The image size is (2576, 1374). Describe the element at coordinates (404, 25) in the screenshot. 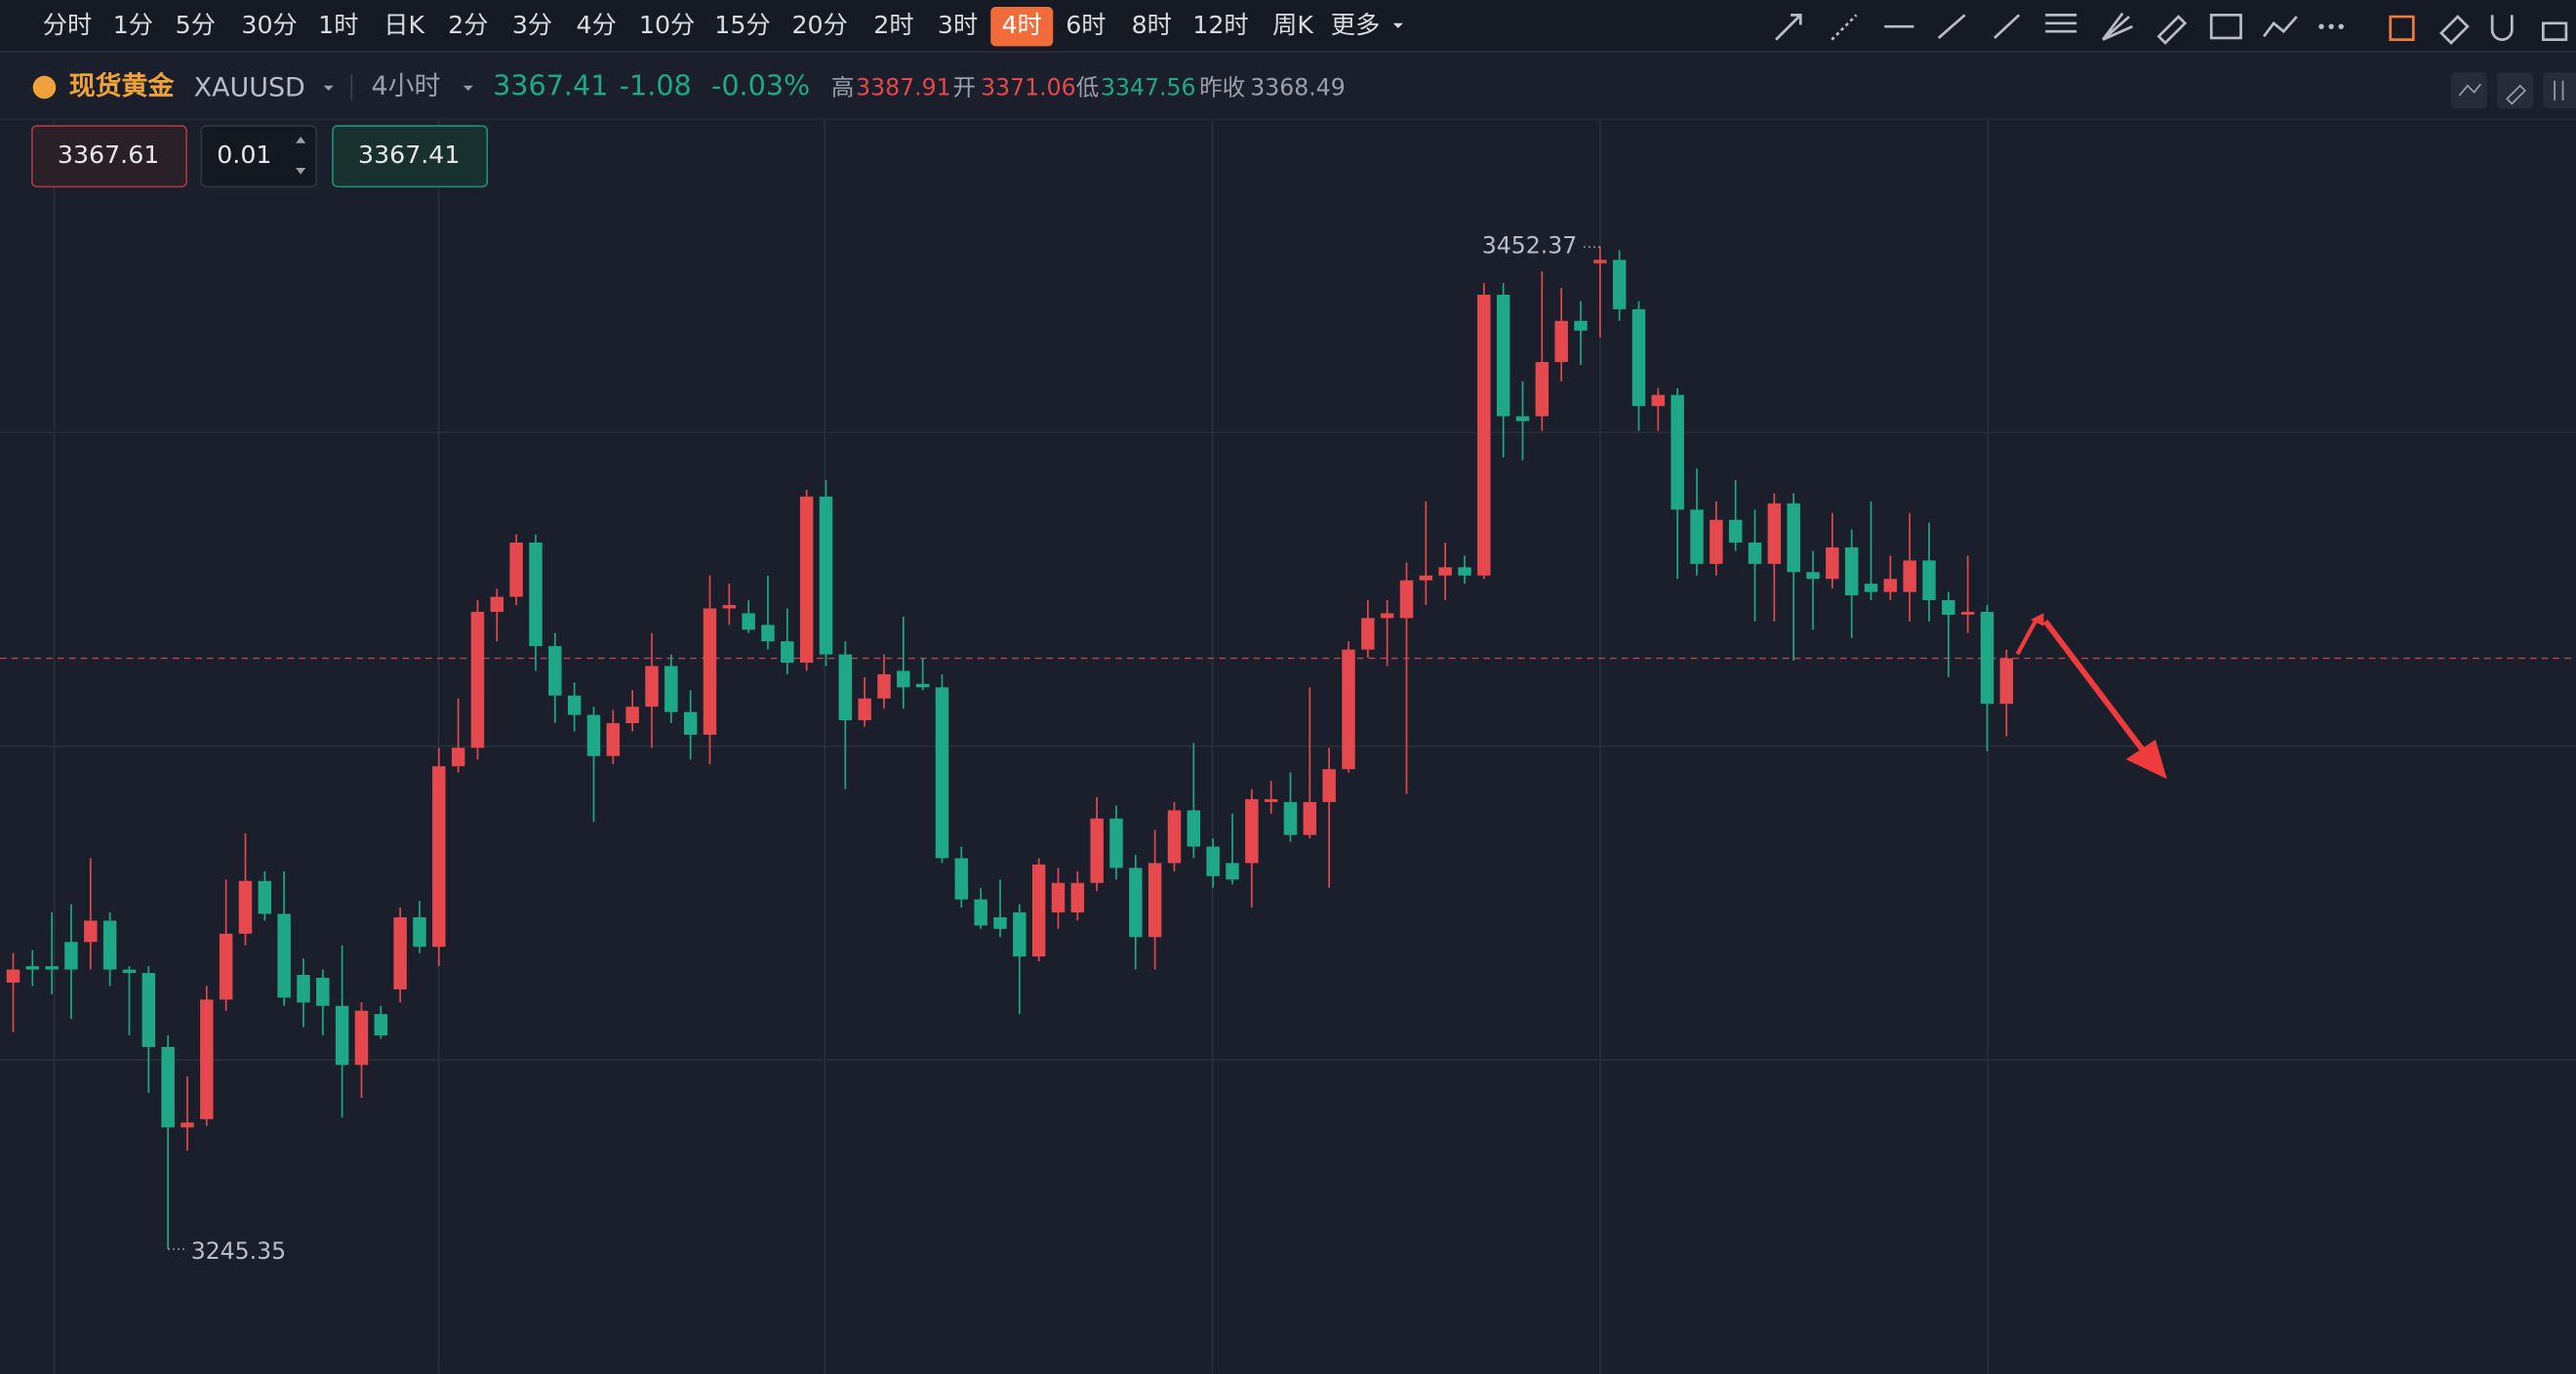

I see `timeframe-tab: 日K` at that location.